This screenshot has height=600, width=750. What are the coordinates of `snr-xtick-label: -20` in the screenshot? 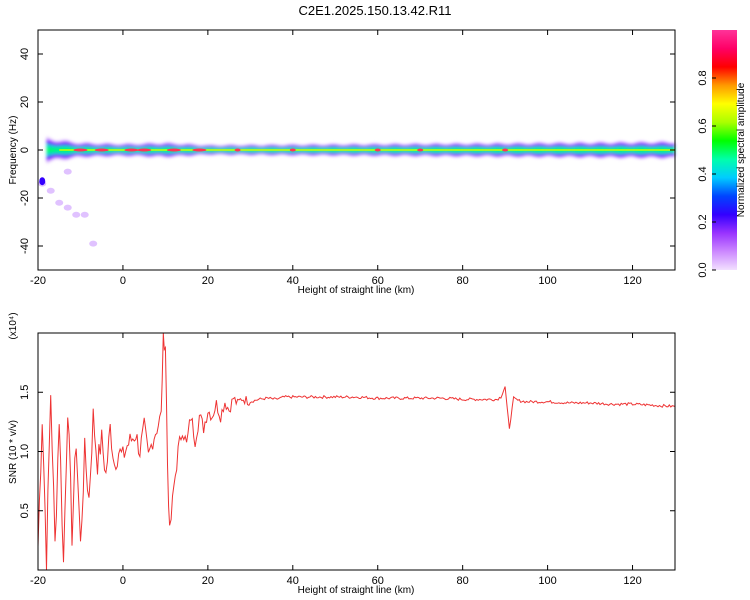 It's located at (38, 581).